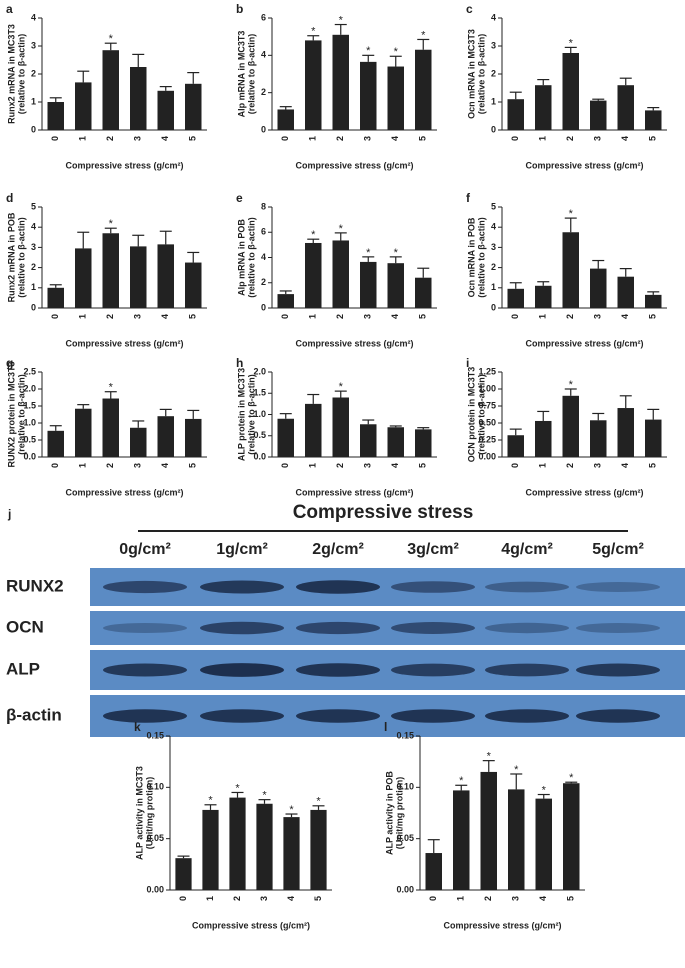  Describe the element at coordinates (137, 727) in the screenshot. I see `panel-letter: k` at that location.